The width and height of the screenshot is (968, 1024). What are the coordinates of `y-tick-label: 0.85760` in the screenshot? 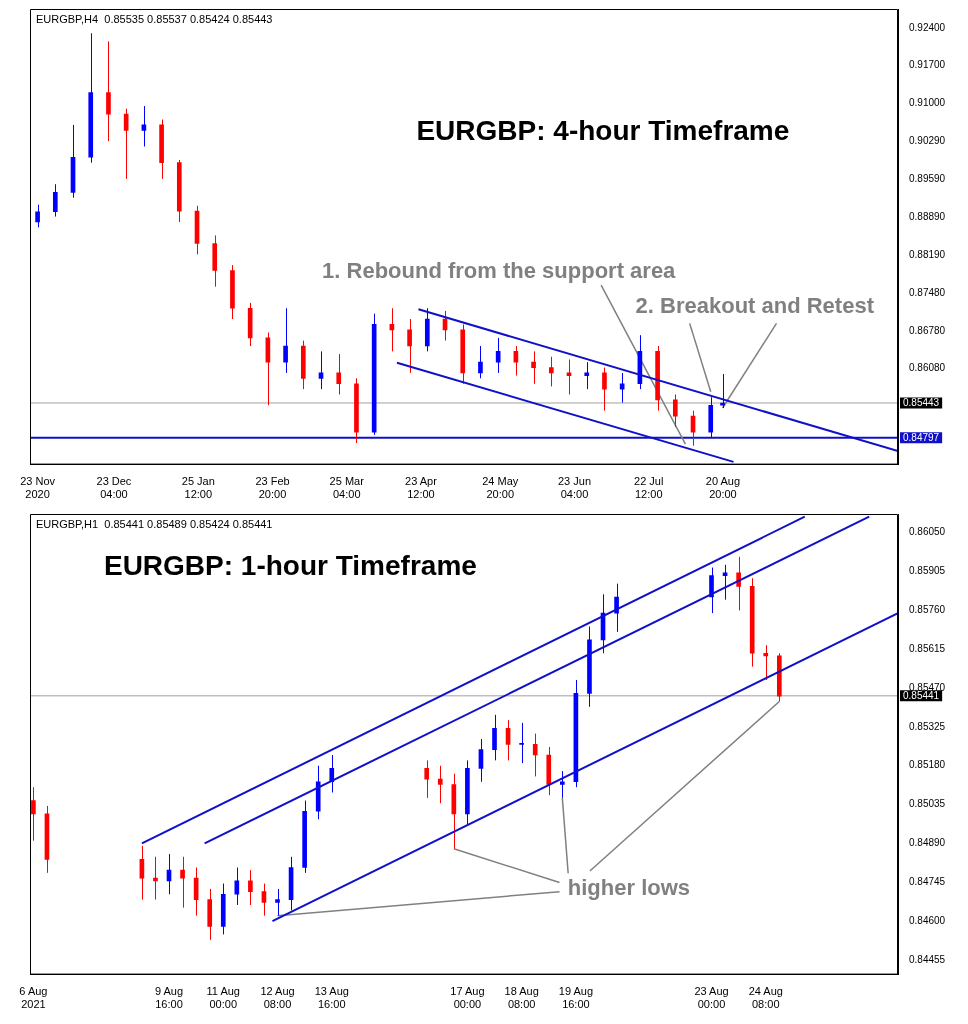 It's located at (927, 610).